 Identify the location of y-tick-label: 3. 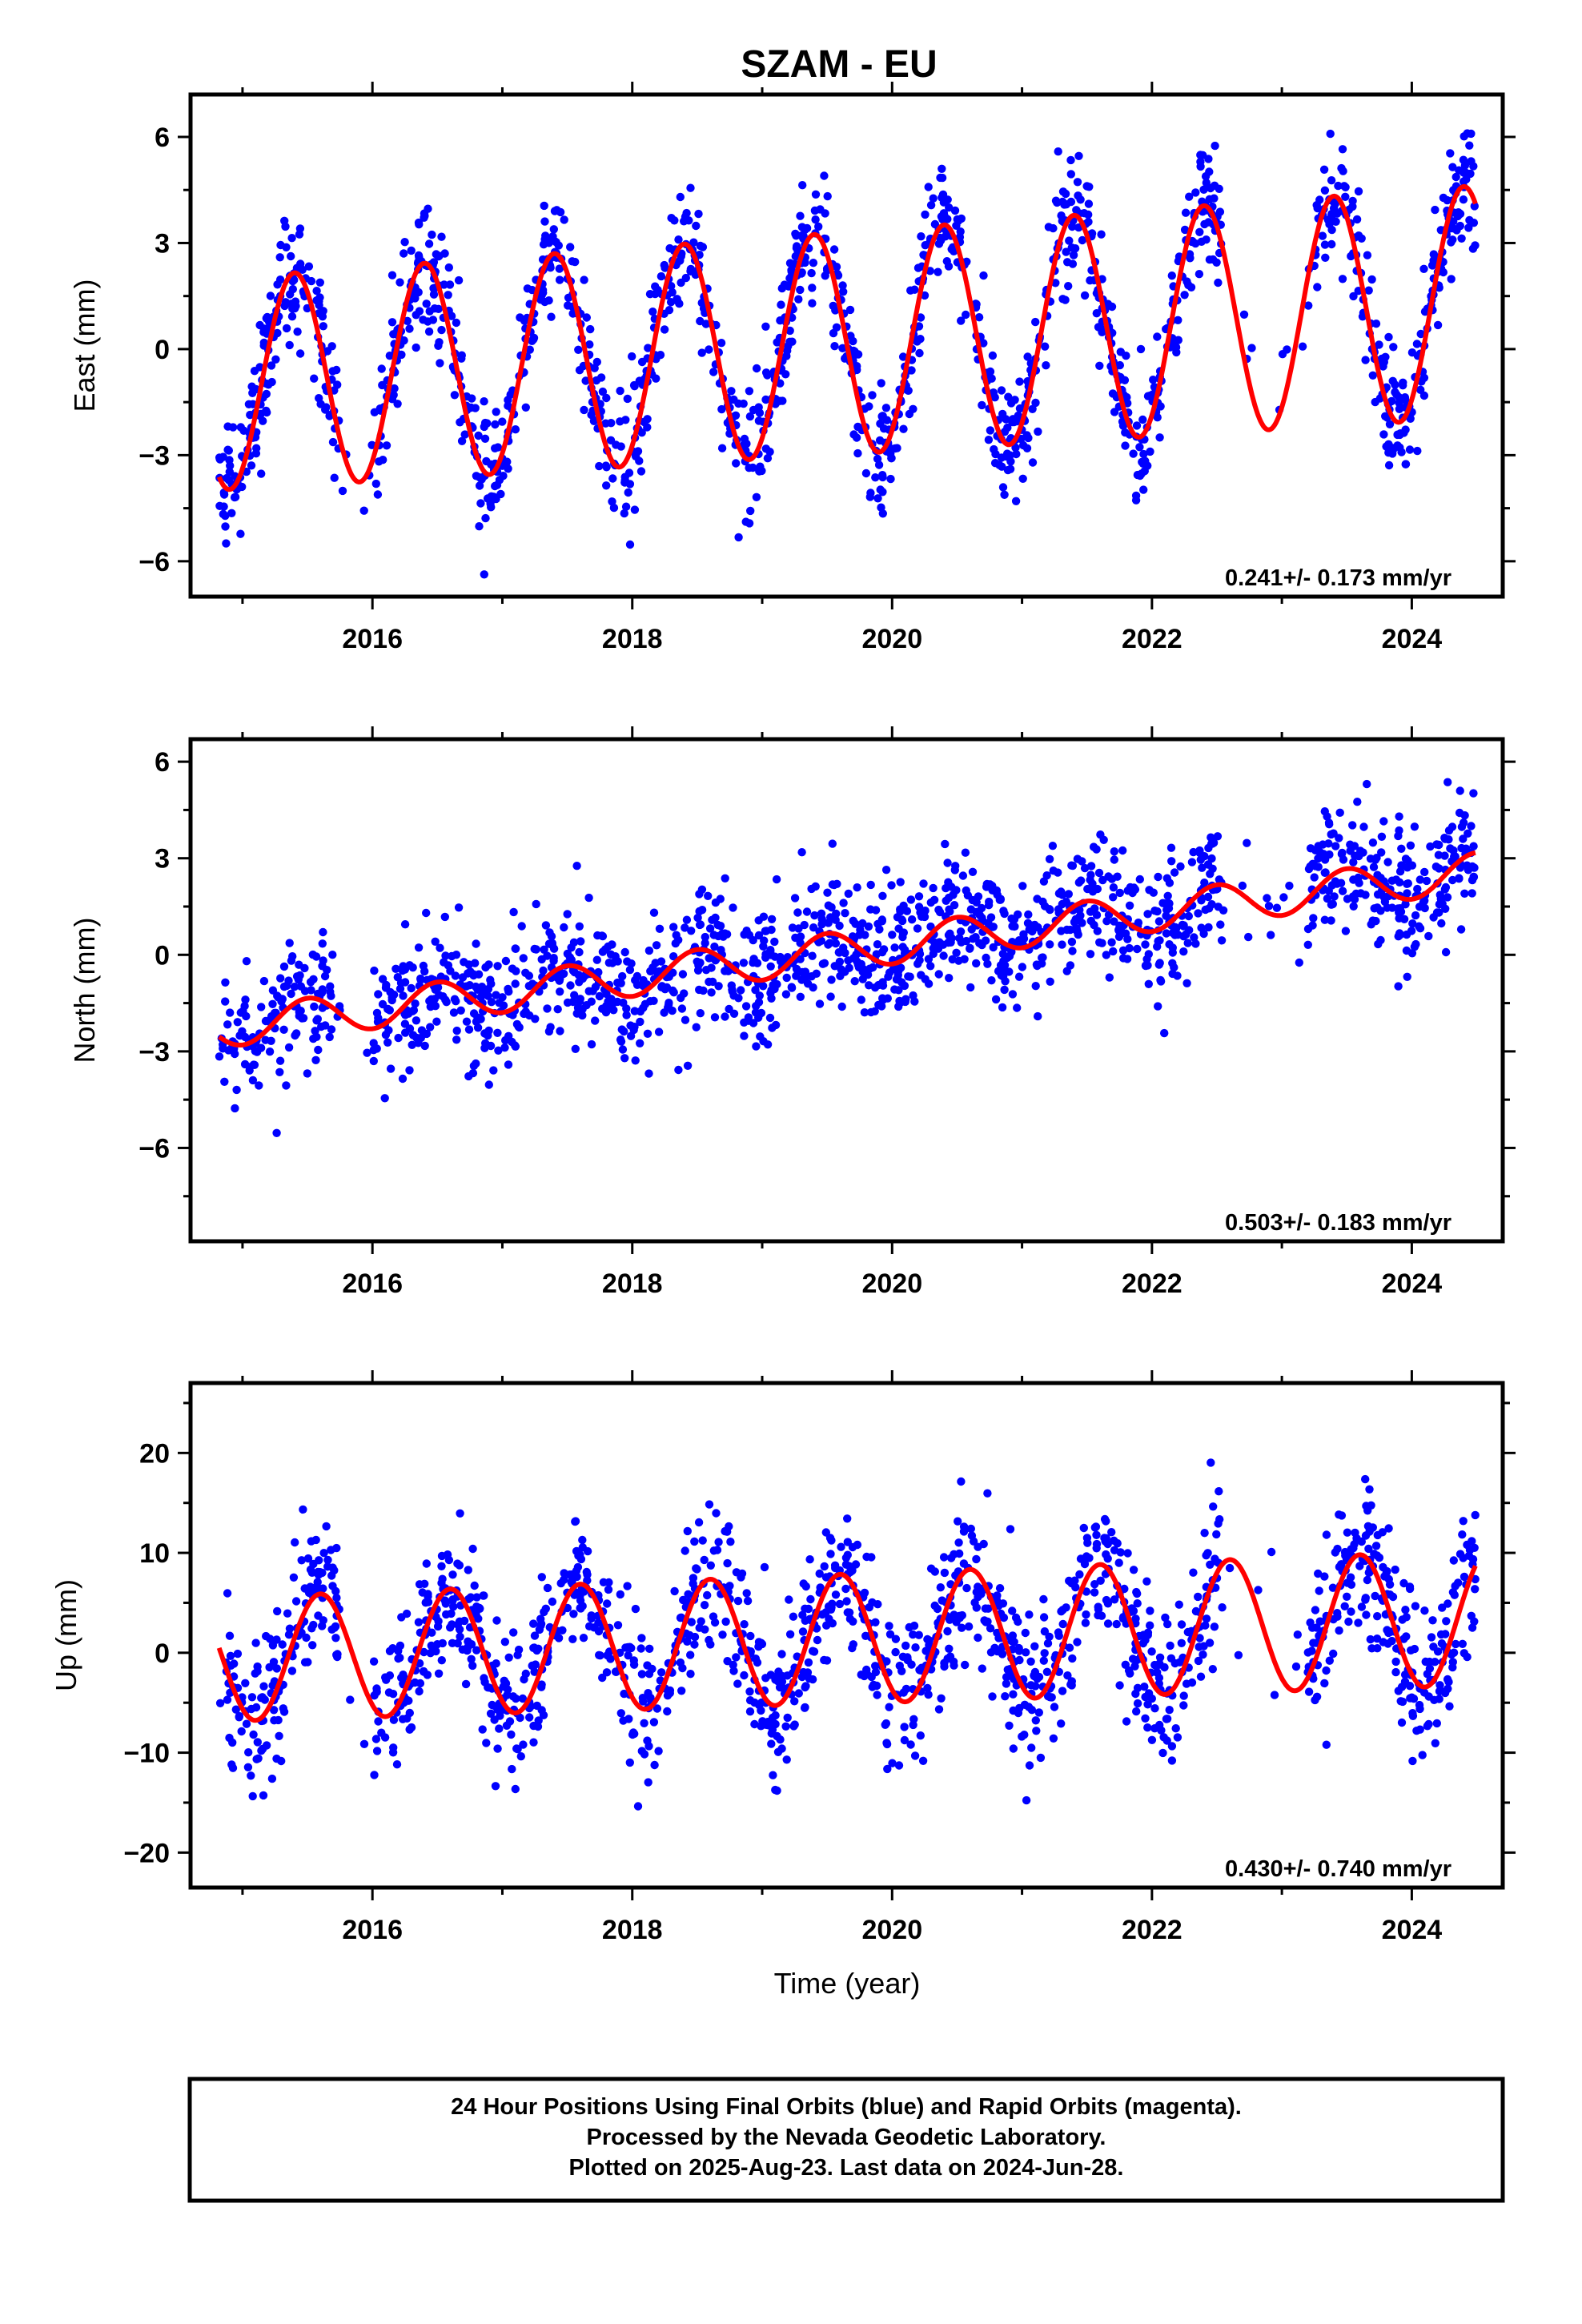
(162, 243).